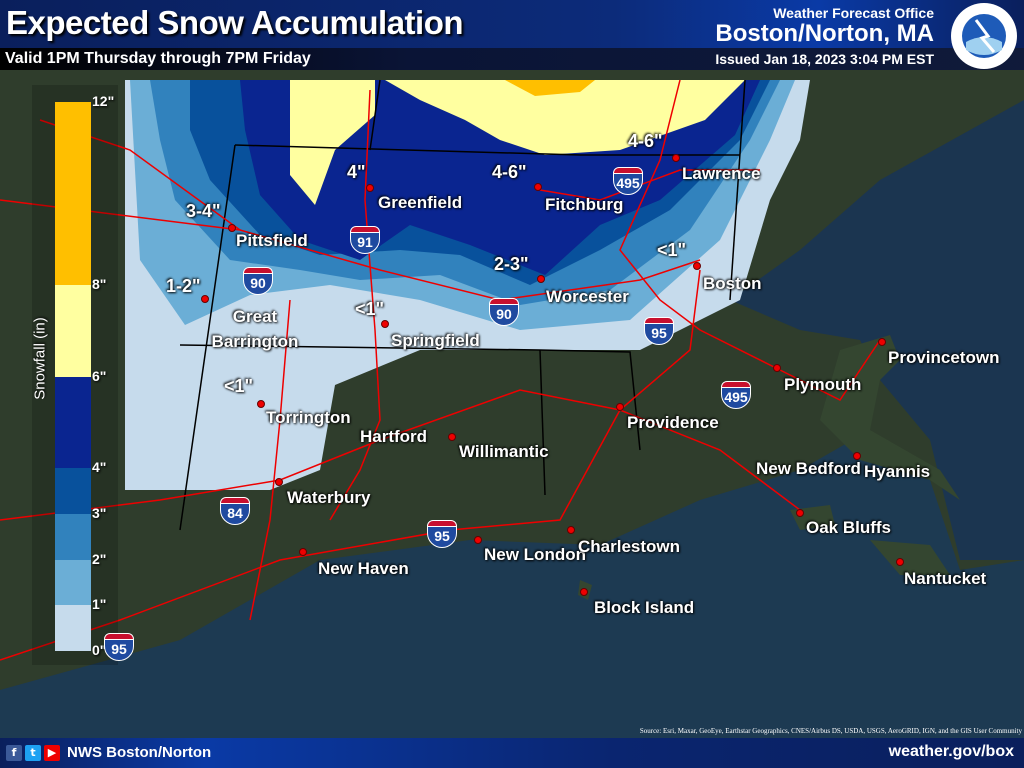 The image size is (1024, 768). Describe the element at coordinates (644, 607) in the screenshot. I see `city-label: Block Island` at that location.